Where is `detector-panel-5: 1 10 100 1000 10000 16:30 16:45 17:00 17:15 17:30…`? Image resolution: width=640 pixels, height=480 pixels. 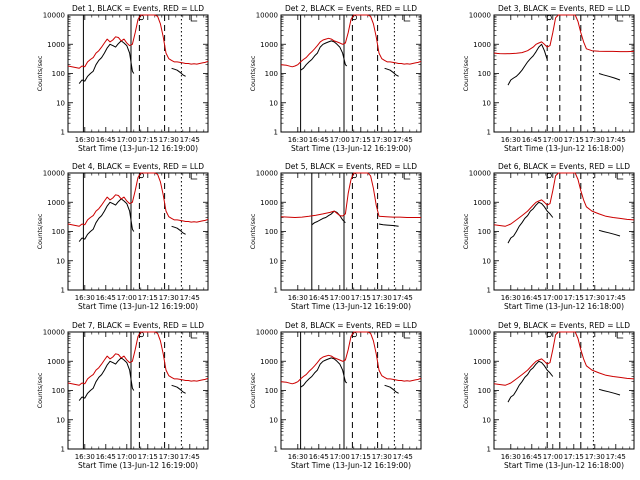 detector-panel-5: 1 10 100 1000 10000 16:30 16:45 17:00 17:15 17:30… is located at coordinates (335, 236).